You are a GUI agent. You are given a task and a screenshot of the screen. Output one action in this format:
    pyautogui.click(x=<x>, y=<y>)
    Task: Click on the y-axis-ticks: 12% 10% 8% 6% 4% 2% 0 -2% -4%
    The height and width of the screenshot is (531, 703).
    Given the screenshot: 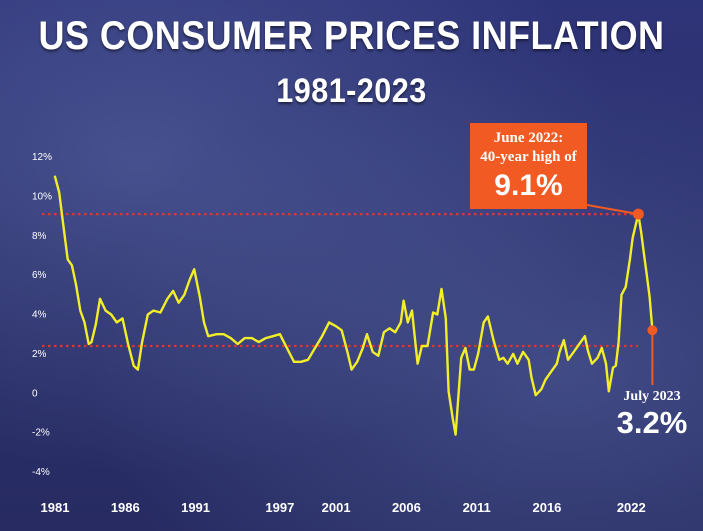 What is the action you would take?
    pyautogui.click(x=42, y=315)
    